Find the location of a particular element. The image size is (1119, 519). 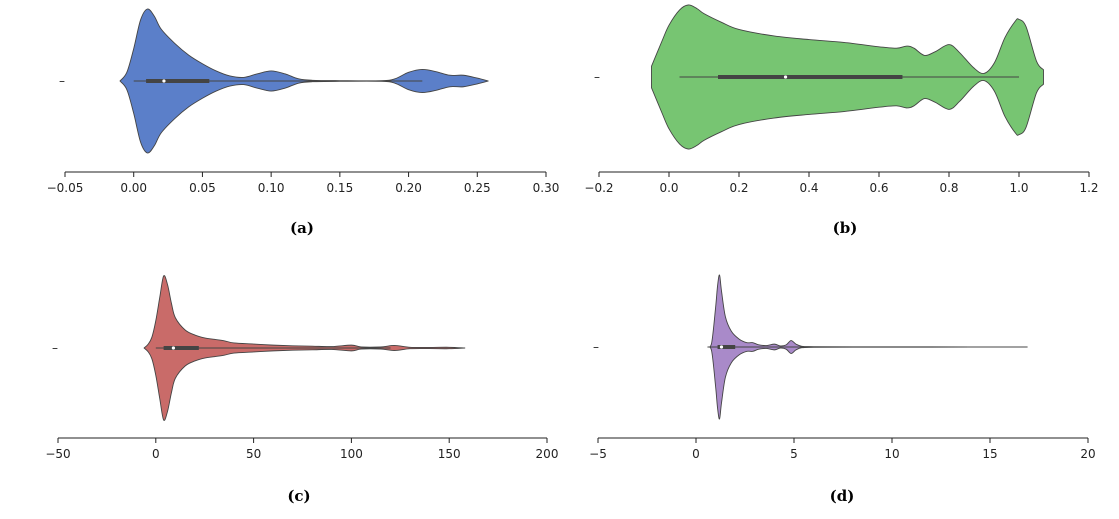

median-marker-c is located at coordinates (173, 348).